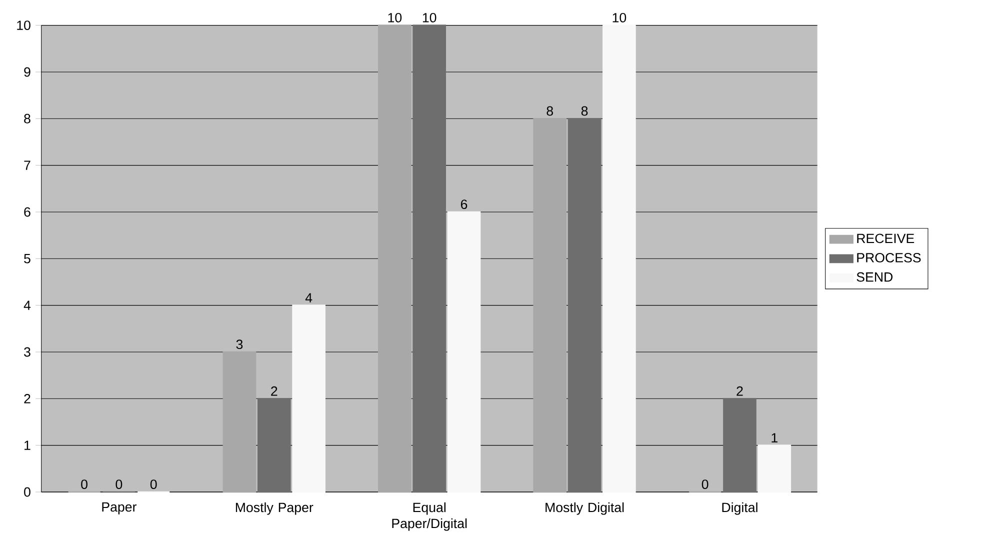  What do you see at coordinates (27, 445) in the screenshot?
I see `y-tick-label: 1` at bounding box center [27, 445].